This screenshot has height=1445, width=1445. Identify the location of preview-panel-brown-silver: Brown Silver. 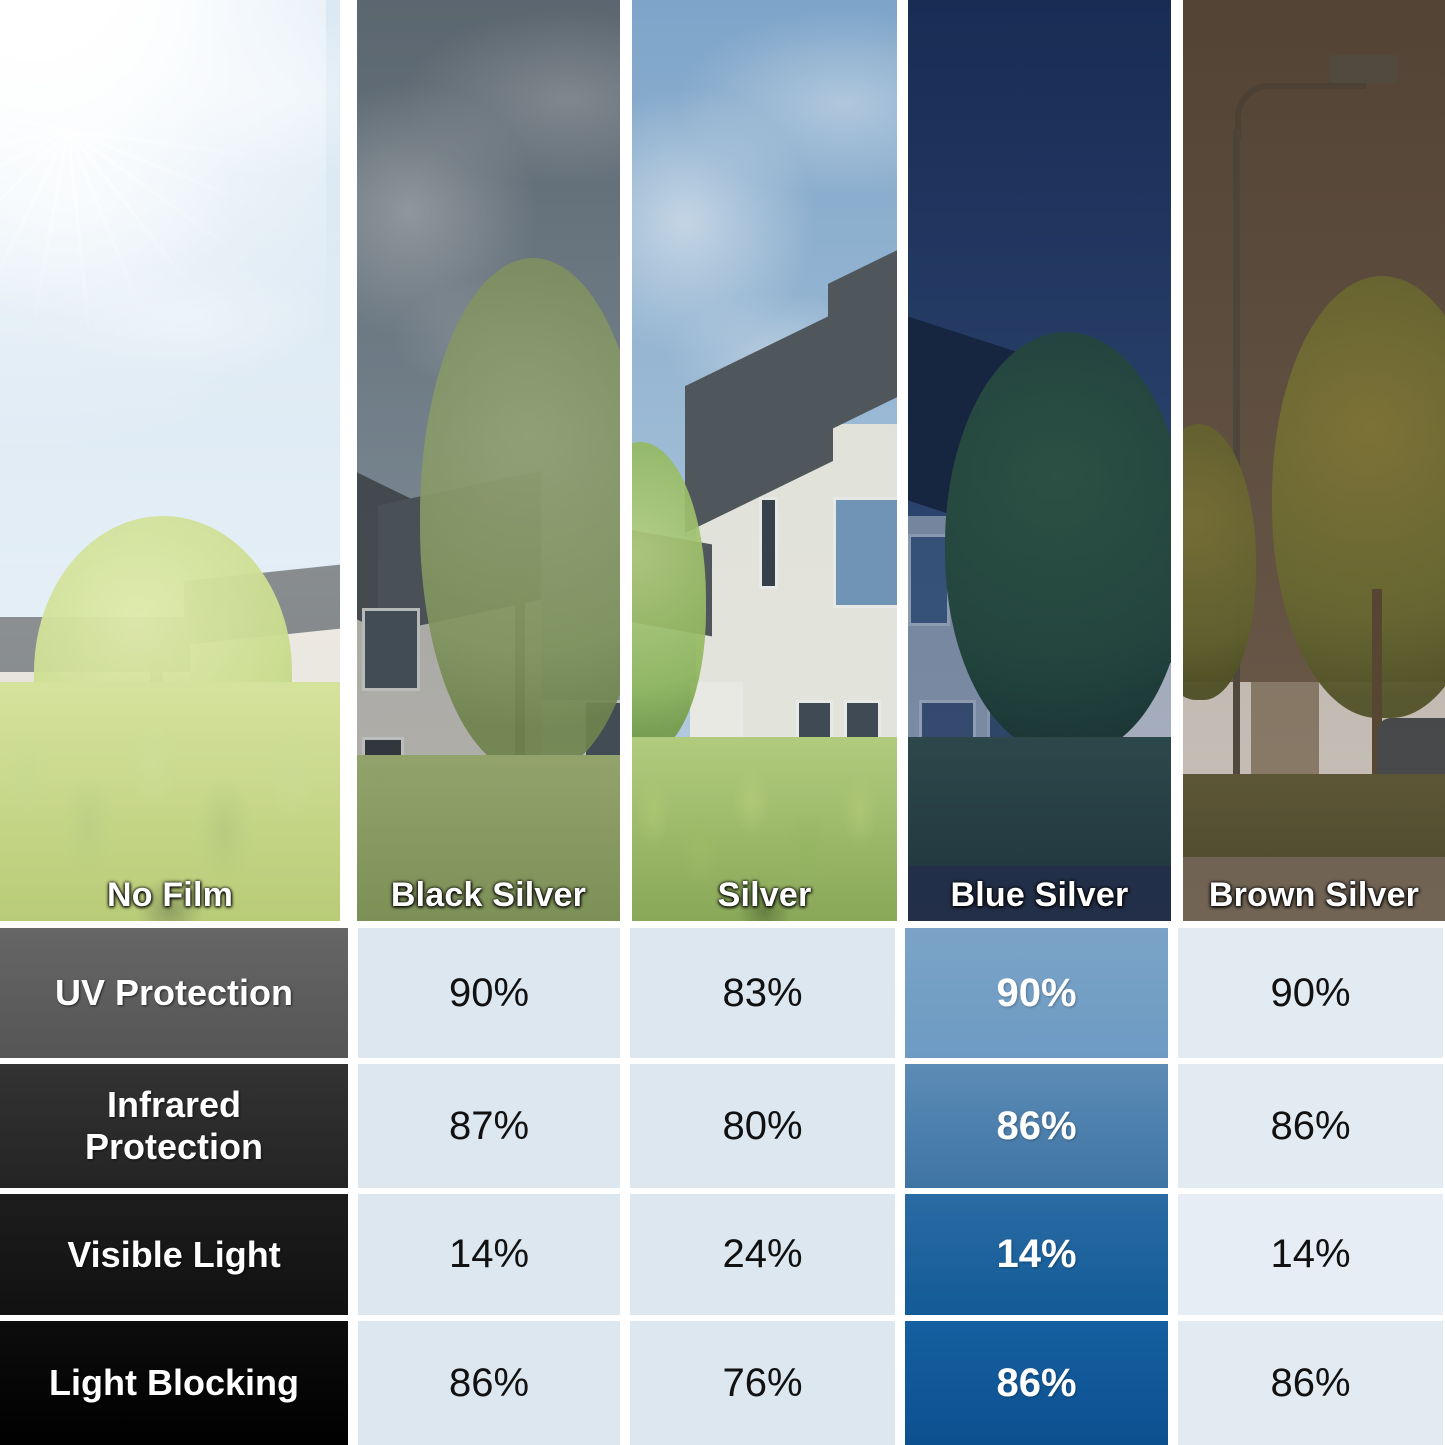
(1314, 460).